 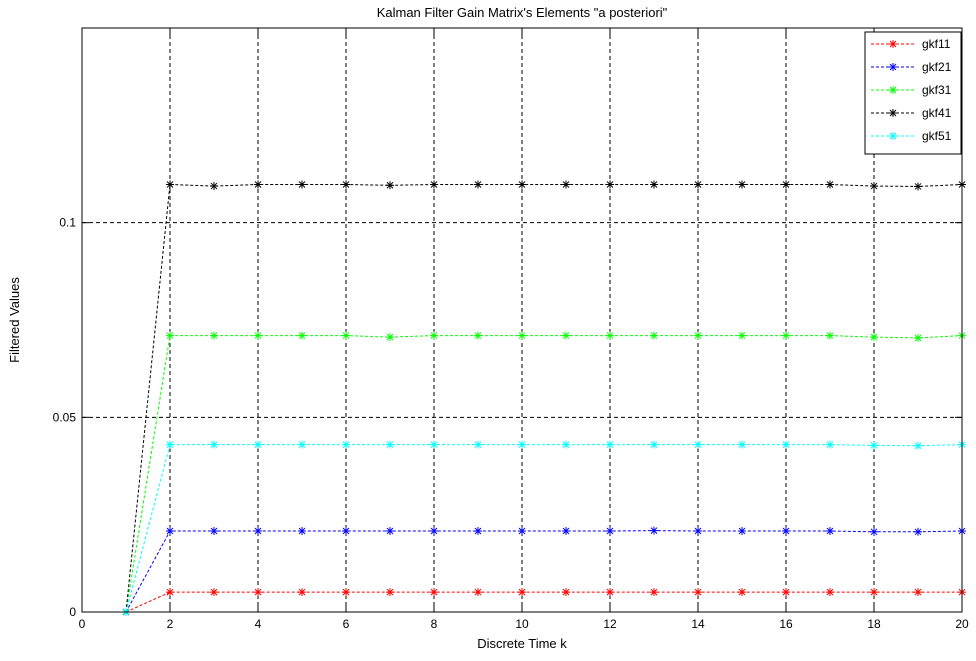 What do you see at coordinates (543, 602) in the screenshot?
I see `series-line-gkf11` at bounding box center [543, 602].